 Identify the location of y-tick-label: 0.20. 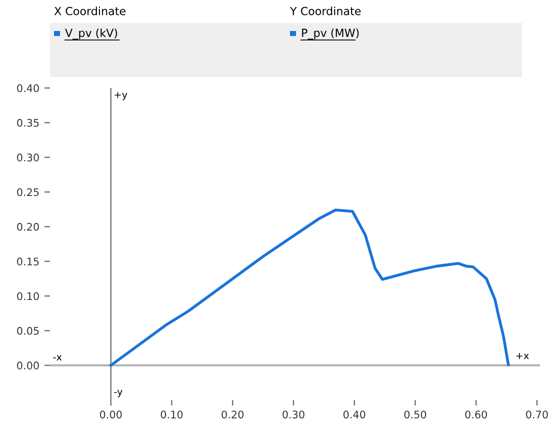
(28, 226).